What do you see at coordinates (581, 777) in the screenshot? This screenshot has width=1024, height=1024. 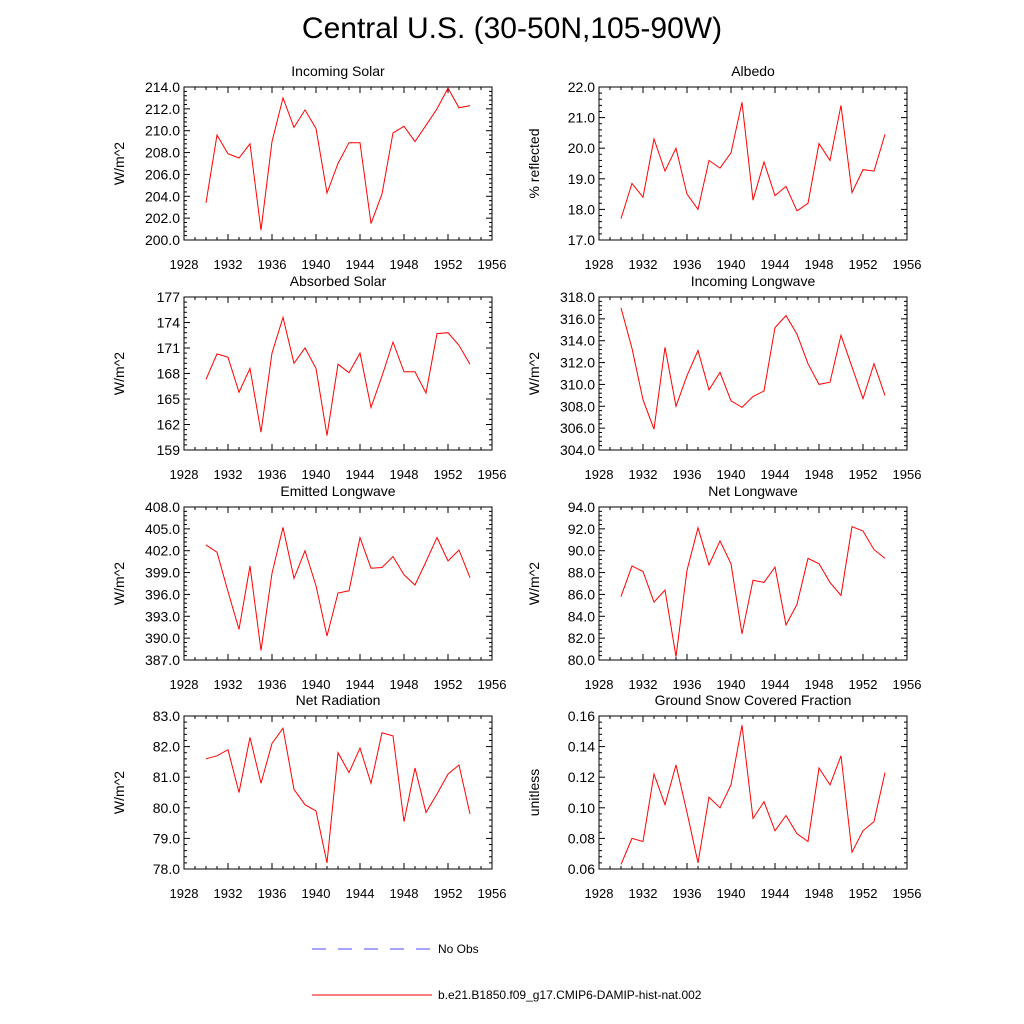 I see `panel-8-ytick-label: 0.12` at bounding box center [581, 777].